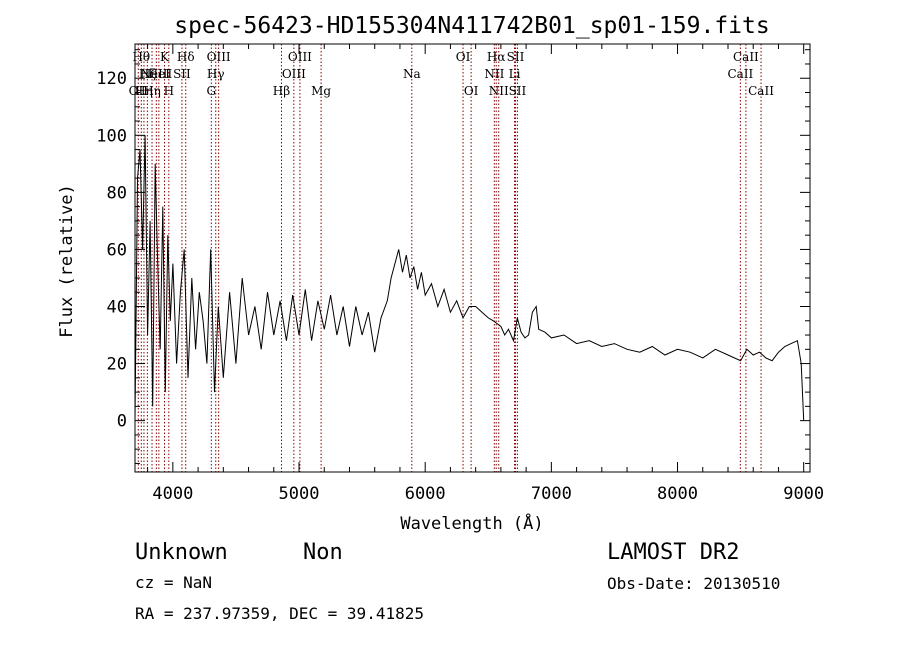 Image resolution: width=900 pixels, height=649 pixels. What do you see at coordinates (299, 494) in the screenshot?
I see `x-tick-label: 5000` at bounding box center [299, 494].